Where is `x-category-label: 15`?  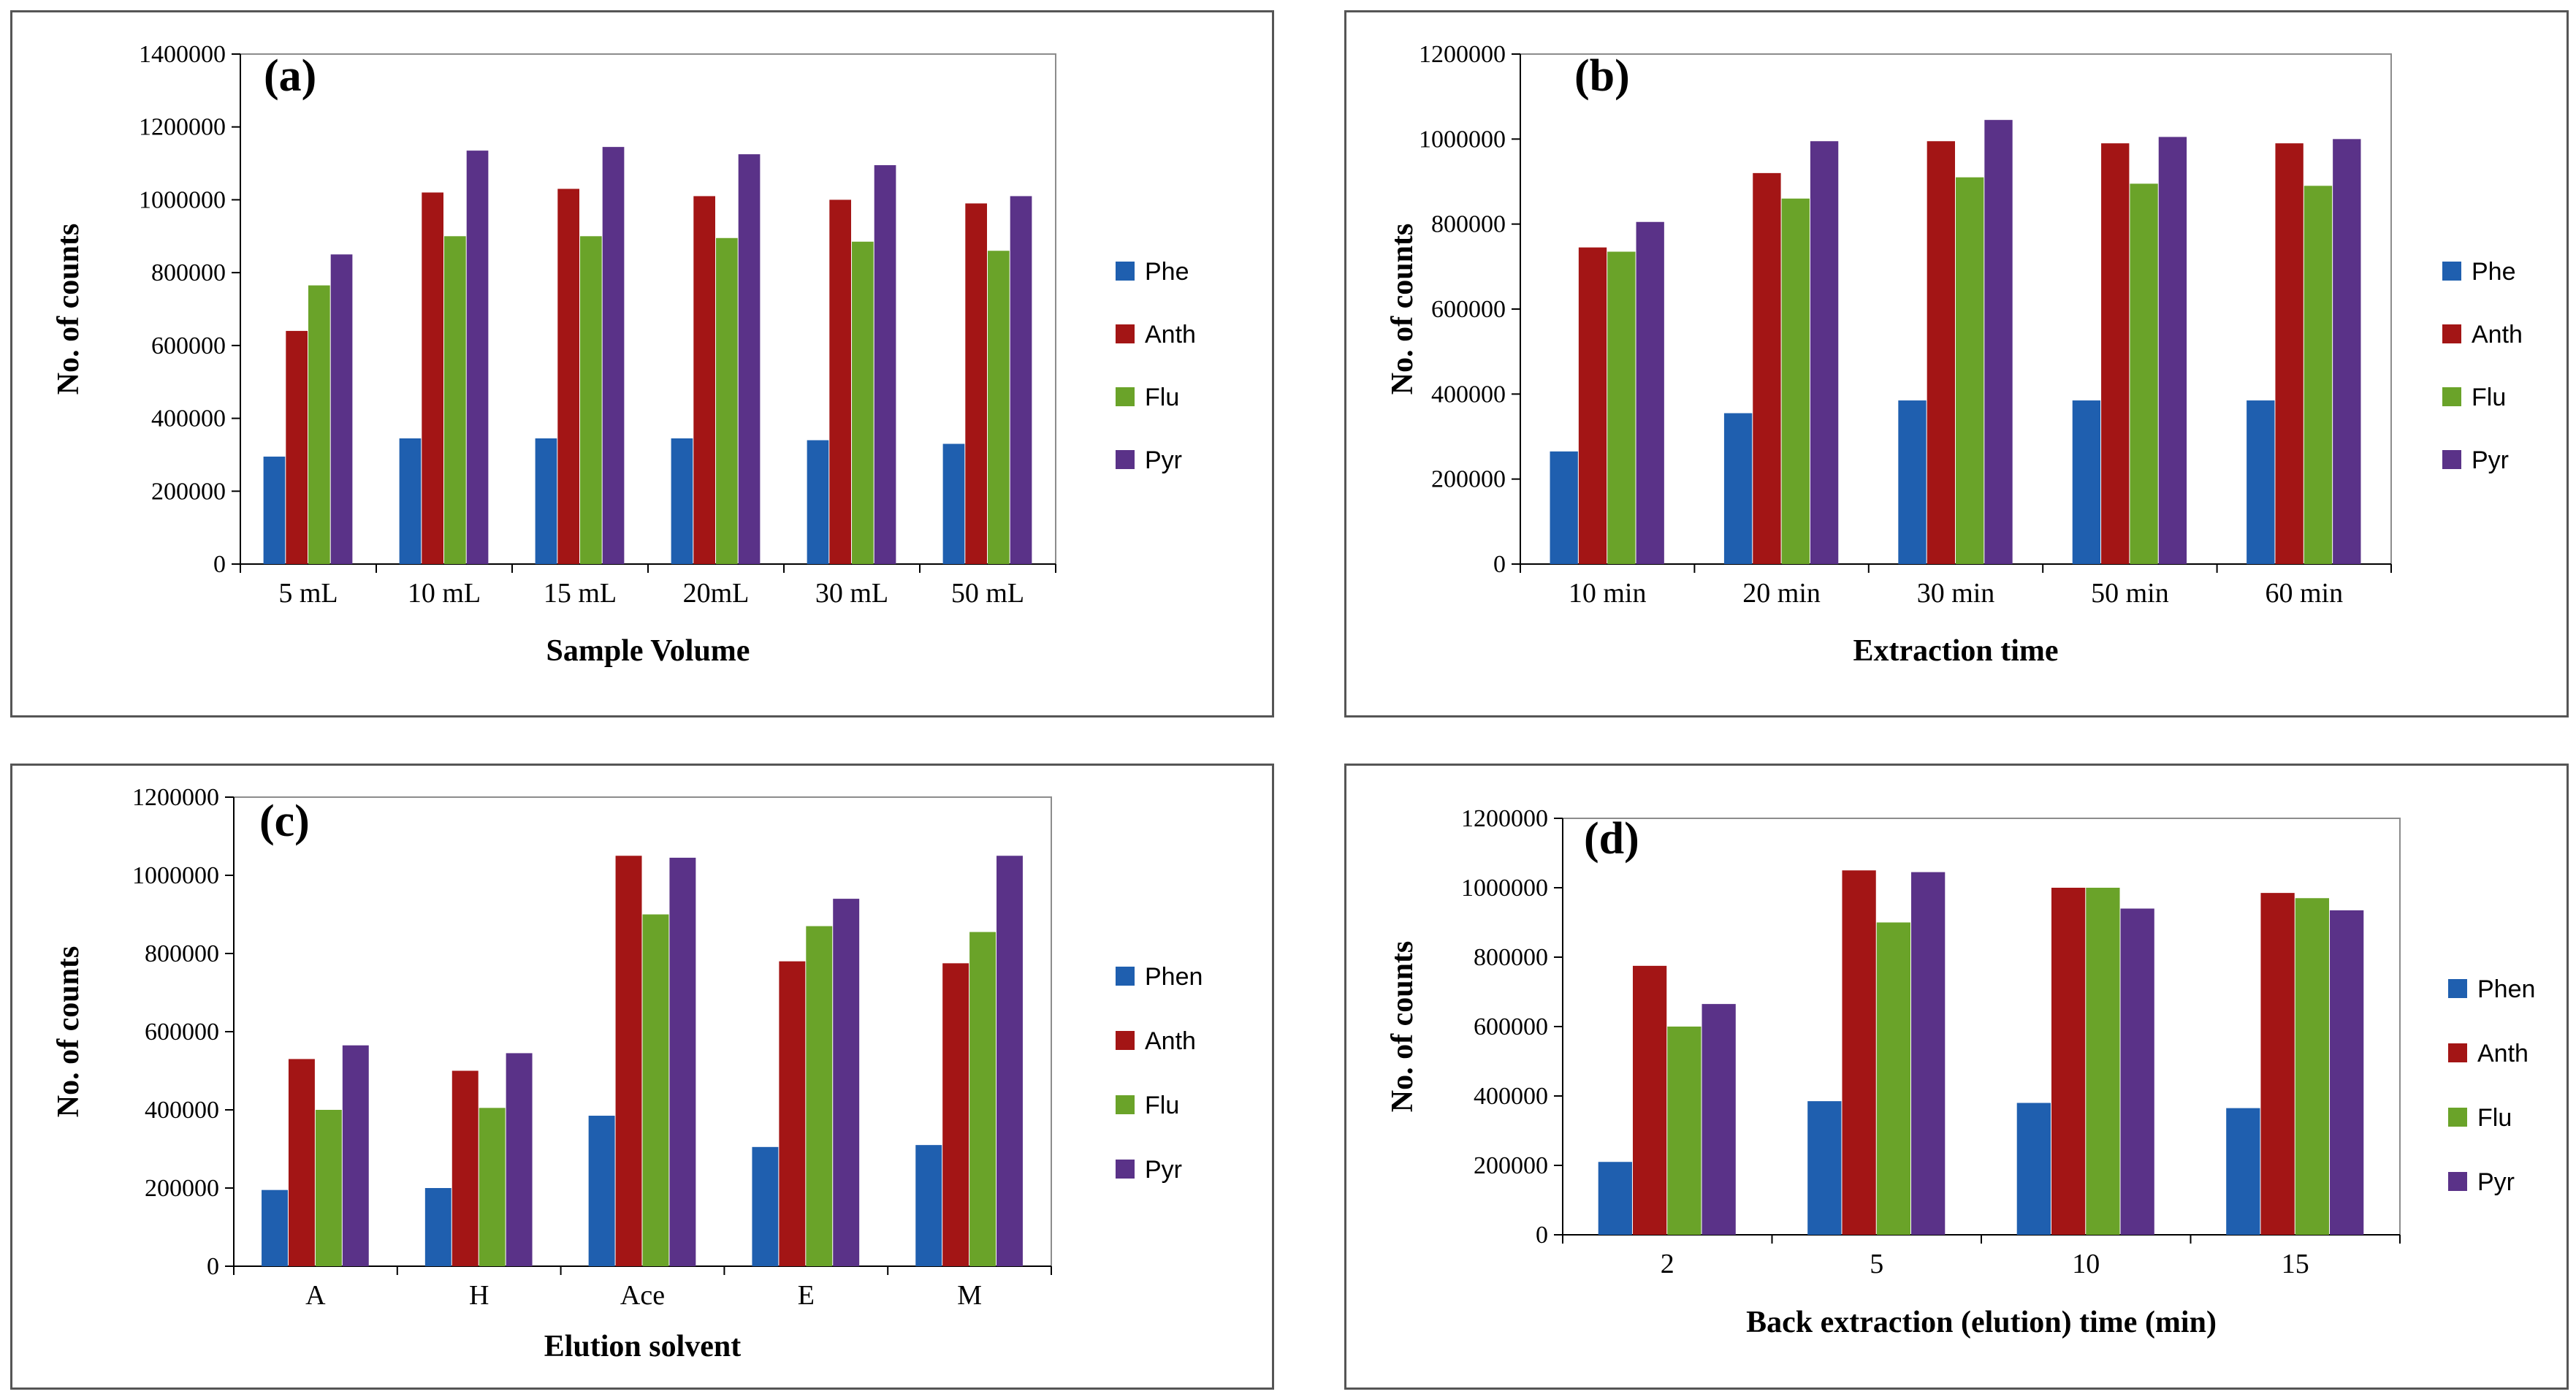 x-category-label: 15 is located at coordinates (2296, 1264).